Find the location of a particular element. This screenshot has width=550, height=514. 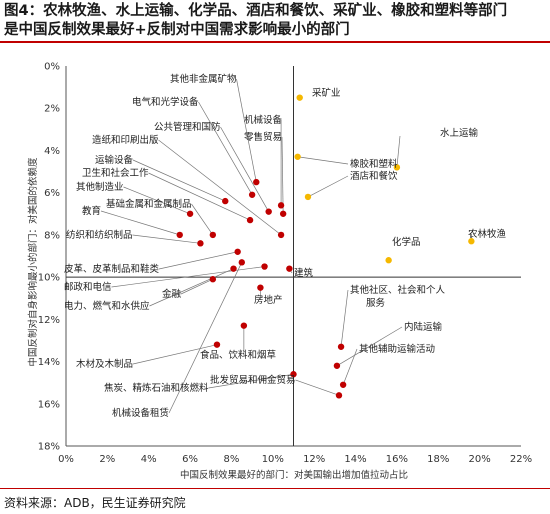

y-tick-label: 4% is located at coordinates (52, 151).